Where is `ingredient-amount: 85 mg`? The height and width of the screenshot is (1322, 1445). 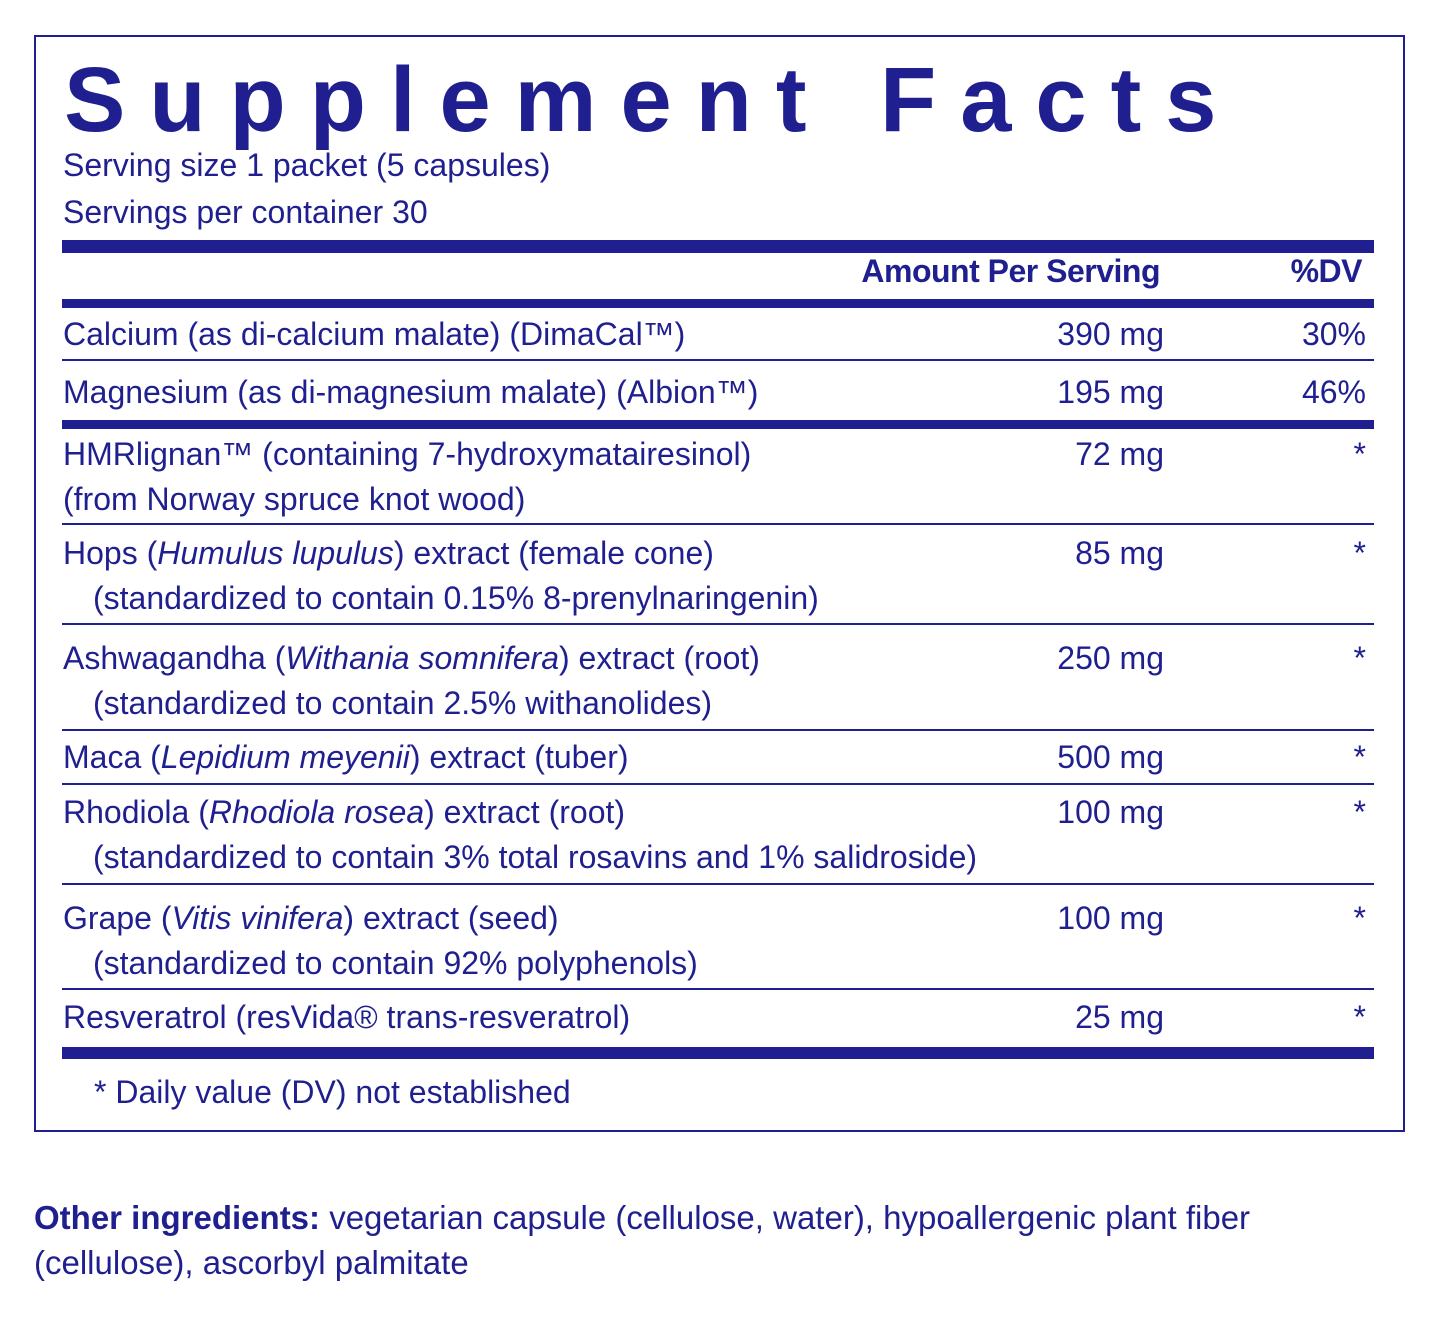
ingredient-amount: 85 mg is located at coordinates (1119, 553).